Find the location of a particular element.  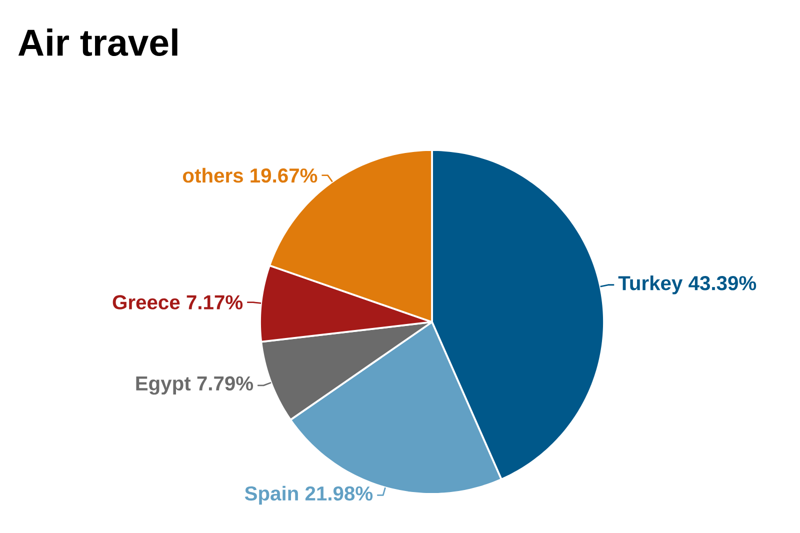

slice-label: Greece is located at coordinates (146, 302).